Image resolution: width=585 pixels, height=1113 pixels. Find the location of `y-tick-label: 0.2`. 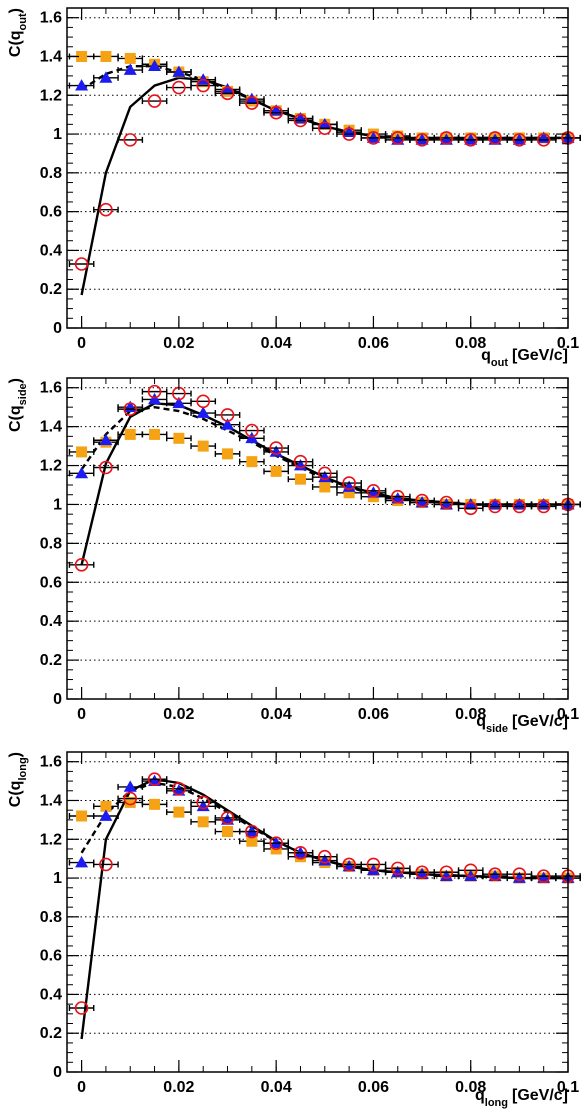

y-tick-label: 0.2 is located at coordinates (51, 1033).